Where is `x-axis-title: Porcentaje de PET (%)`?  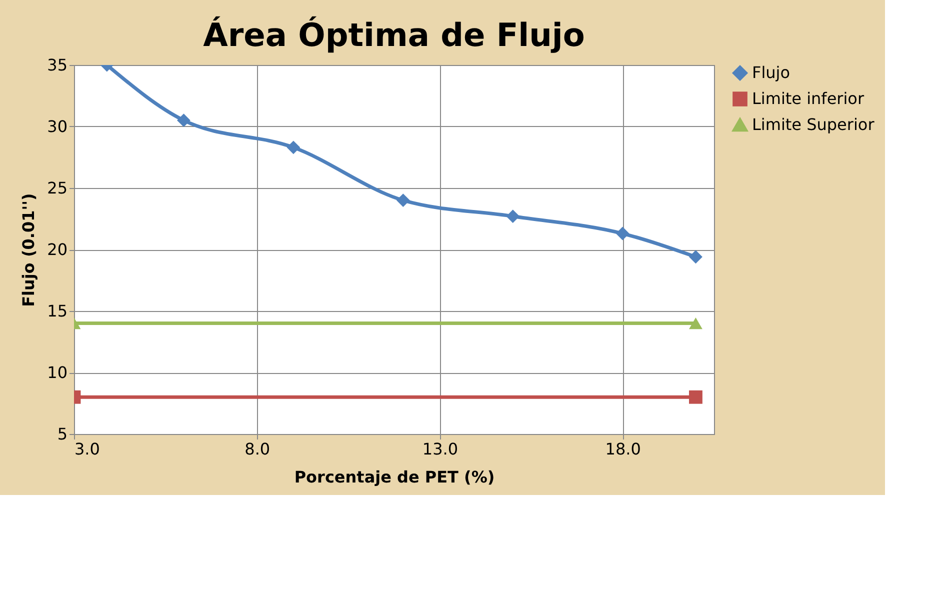
x-axis-title: Porcentaje de PET (%) is located at coordinates (394, 477).